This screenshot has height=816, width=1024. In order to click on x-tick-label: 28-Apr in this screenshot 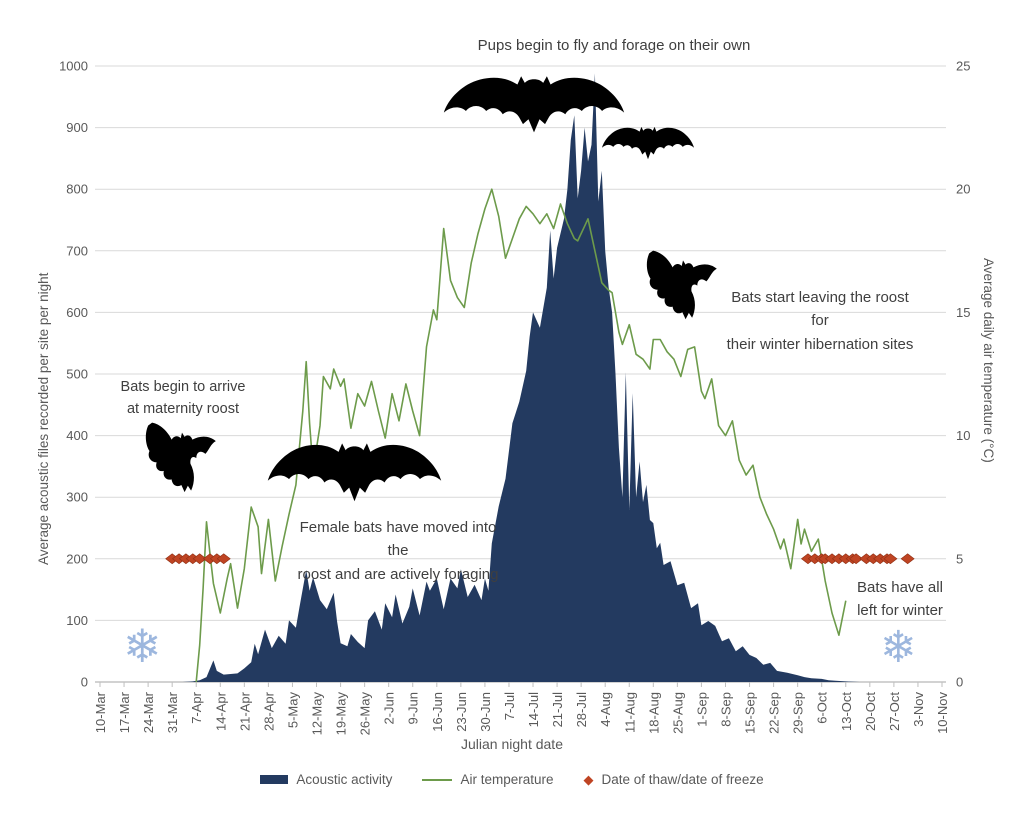, I will do `click(268, 711)`.